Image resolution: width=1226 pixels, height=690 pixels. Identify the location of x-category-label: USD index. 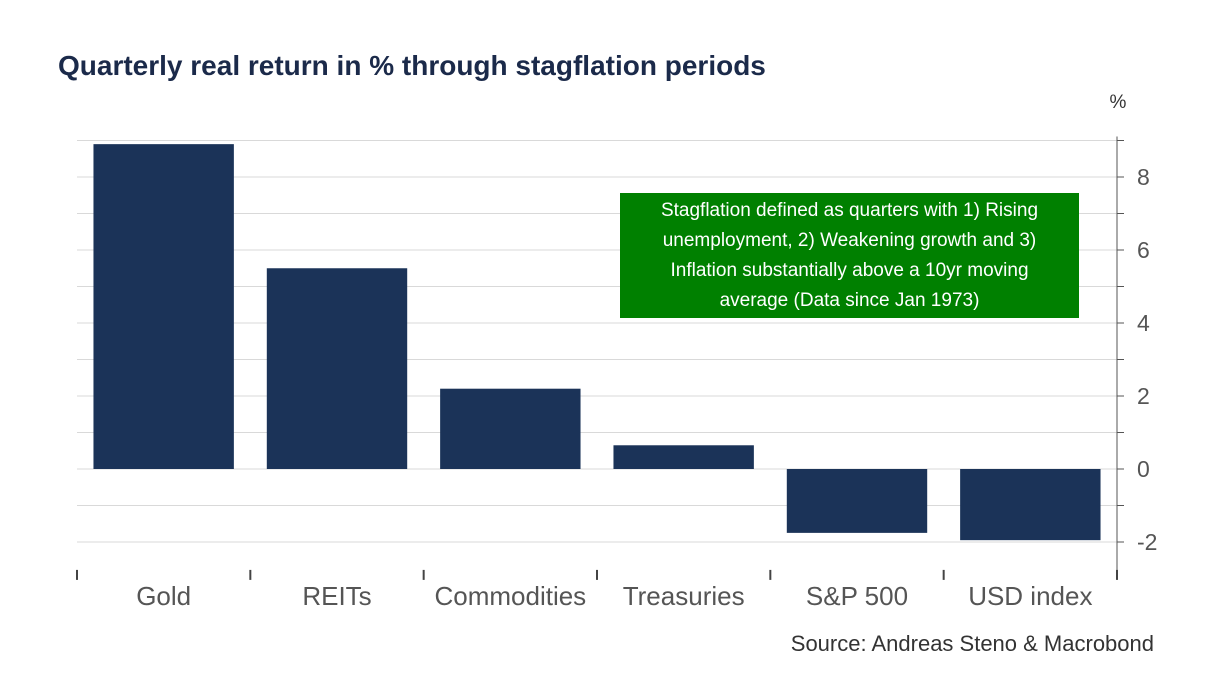
(1030, 596).